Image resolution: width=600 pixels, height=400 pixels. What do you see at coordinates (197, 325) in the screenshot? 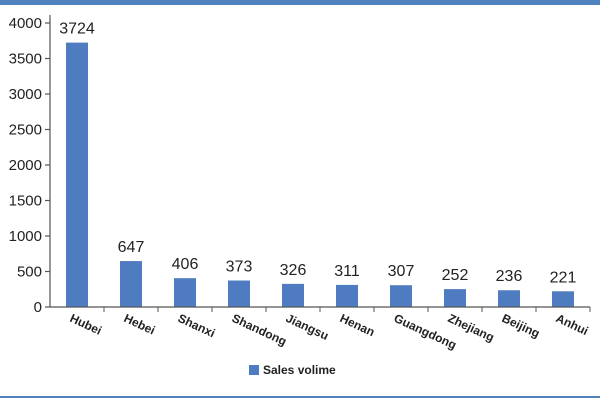
I see `x-tick-label: Shanxi` at bounding box center [197, 325].